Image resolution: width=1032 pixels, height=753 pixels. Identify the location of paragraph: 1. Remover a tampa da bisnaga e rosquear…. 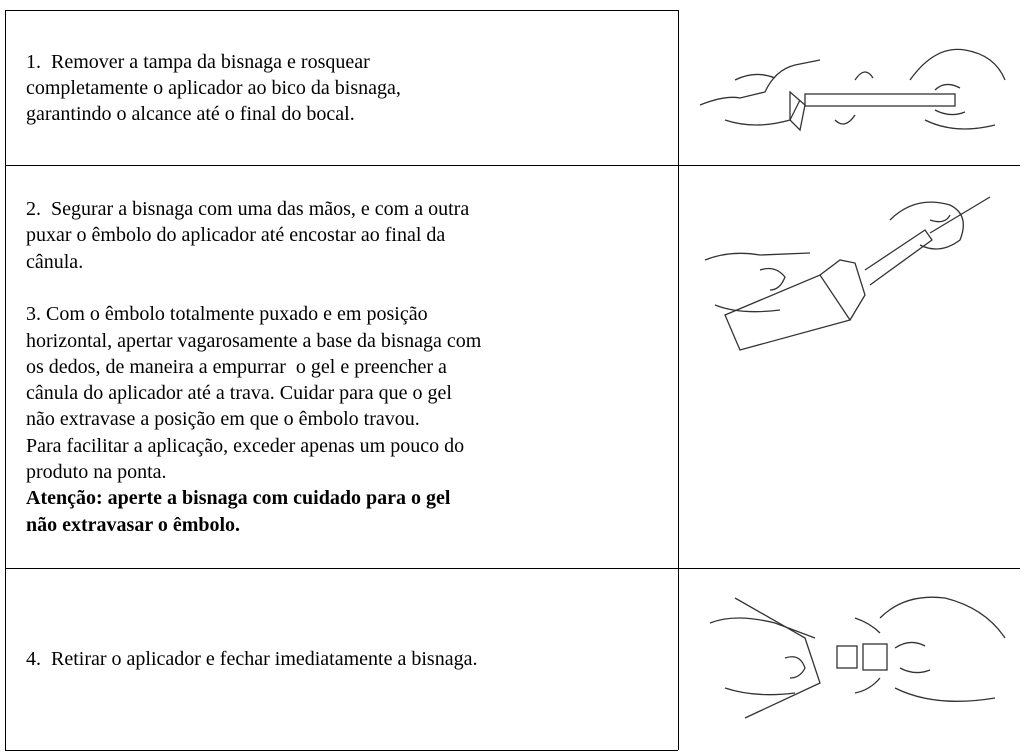
(347, 88).